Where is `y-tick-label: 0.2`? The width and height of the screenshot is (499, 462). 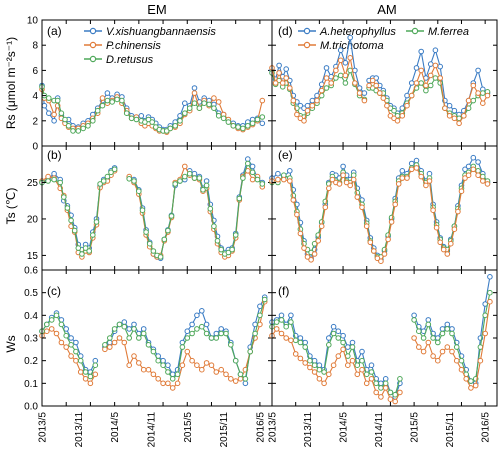 y-tick-label: 0.2 is located at coordinates (31, 361).